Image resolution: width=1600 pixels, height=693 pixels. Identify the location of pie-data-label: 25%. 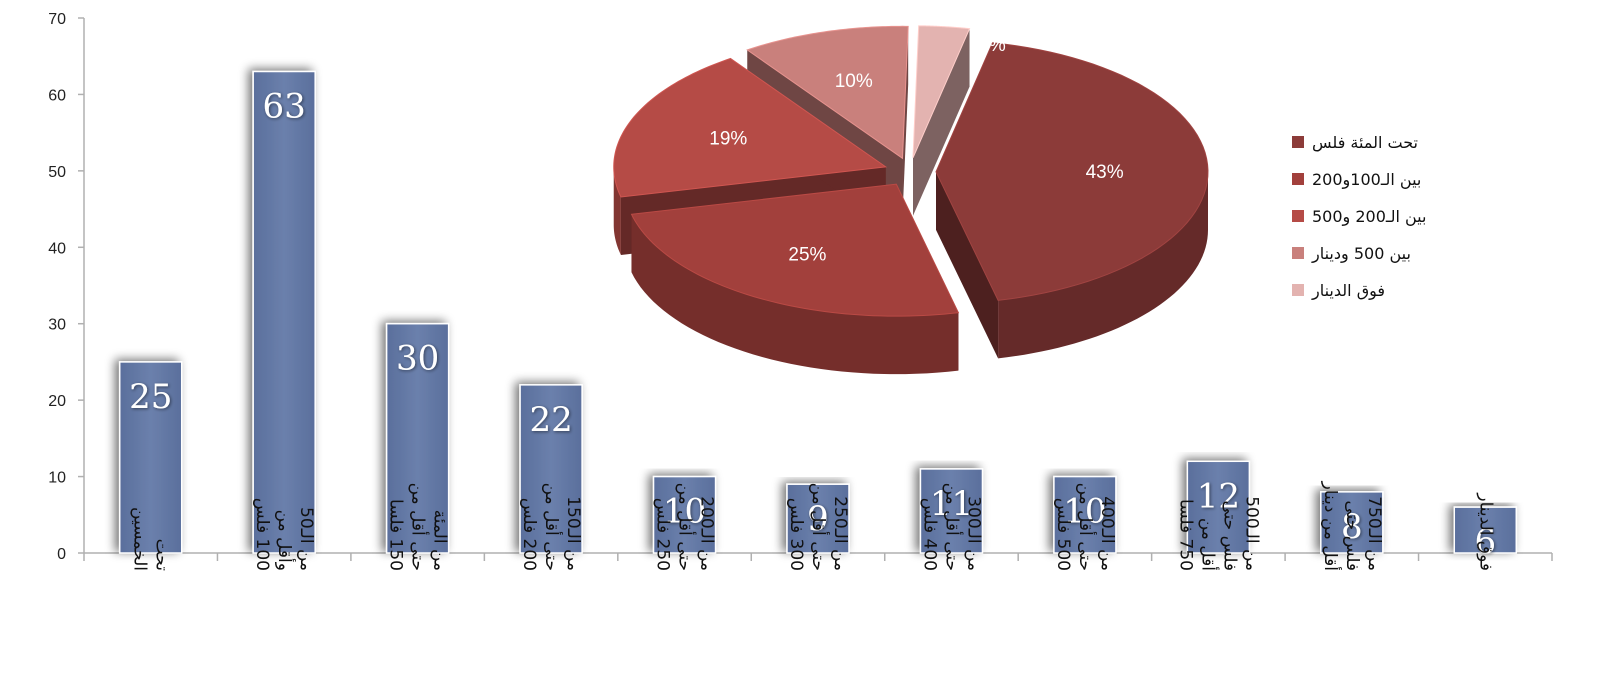
(807, 255).